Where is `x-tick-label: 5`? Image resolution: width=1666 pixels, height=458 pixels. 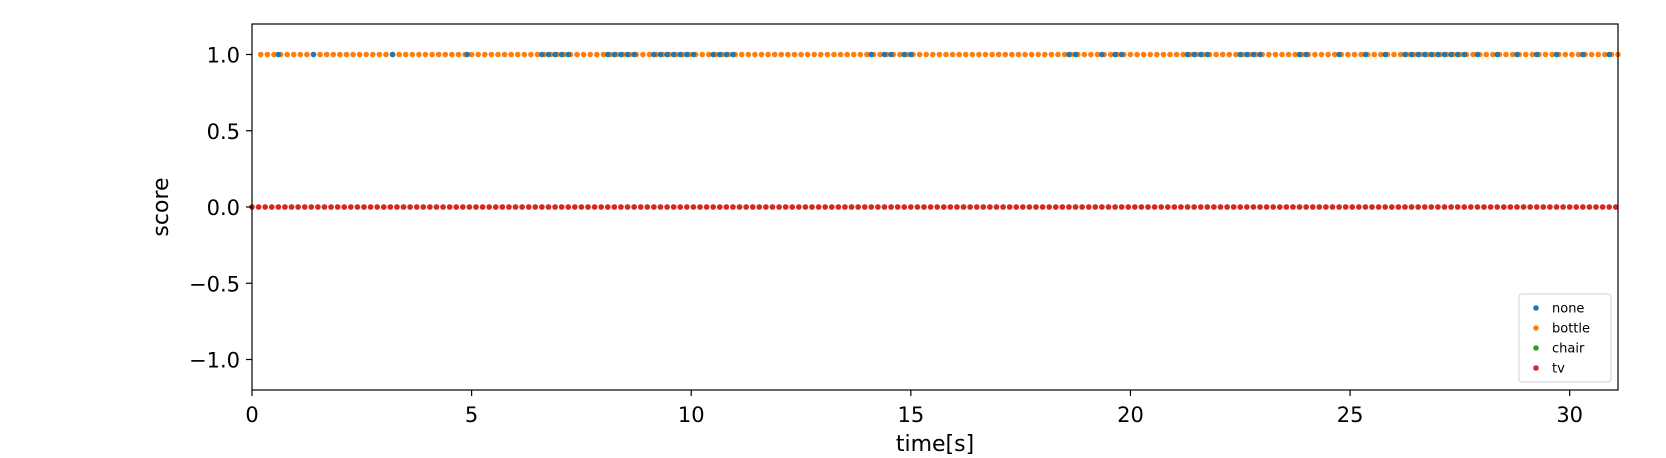
x-tick-label: 5 is located at coordinates (471, 415).